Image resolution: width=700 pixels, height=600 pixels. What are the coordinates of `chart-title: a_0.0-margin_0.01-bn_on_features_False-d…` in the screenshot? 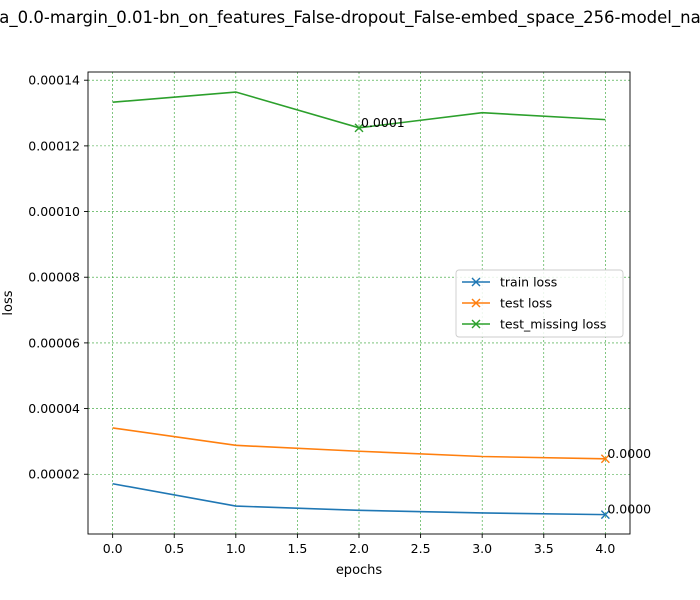 It's located at (350, 17).